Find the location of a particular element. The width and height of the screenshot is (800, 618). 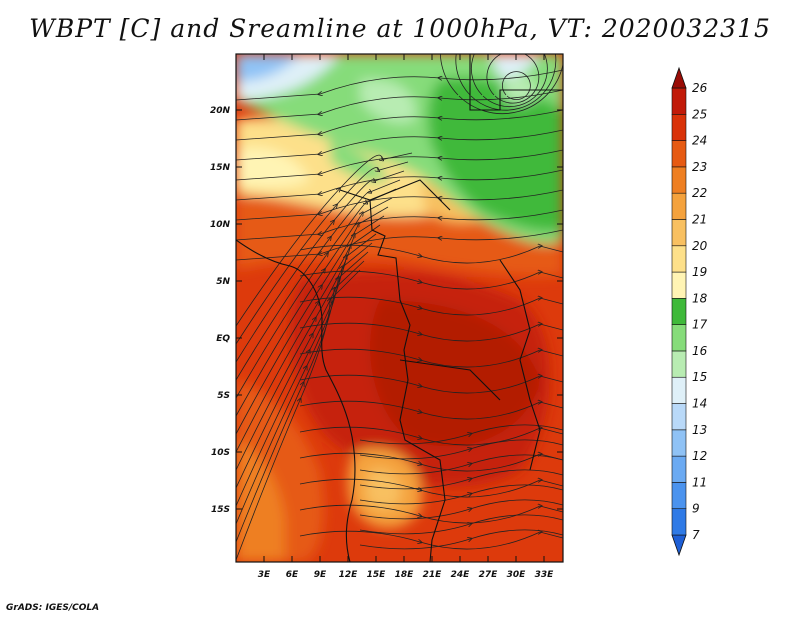

lon-label: 27E is located at coordinates (489, 575).